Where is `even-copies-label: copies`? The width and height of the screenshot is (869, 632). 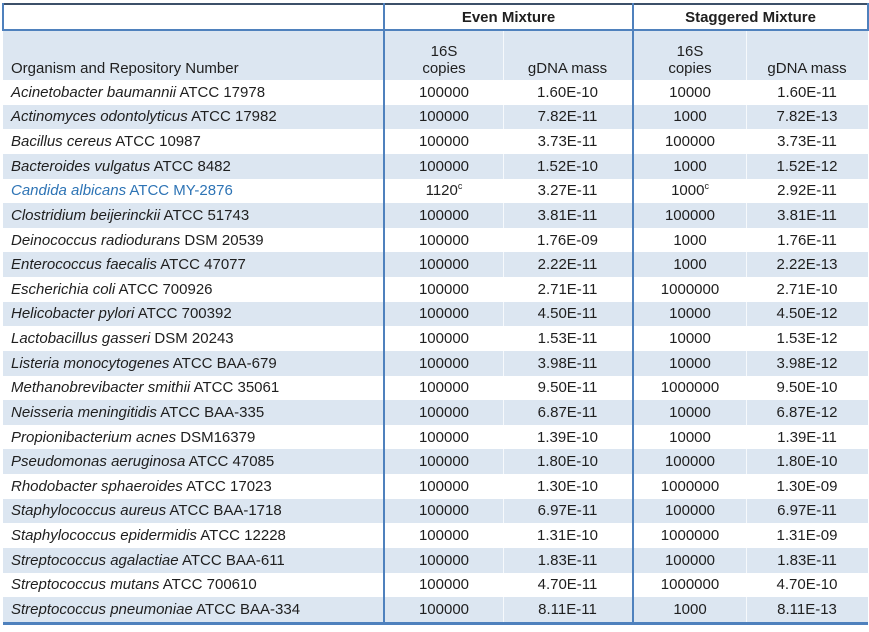 even-copies-label: copies is located at coordinates (444, 68).